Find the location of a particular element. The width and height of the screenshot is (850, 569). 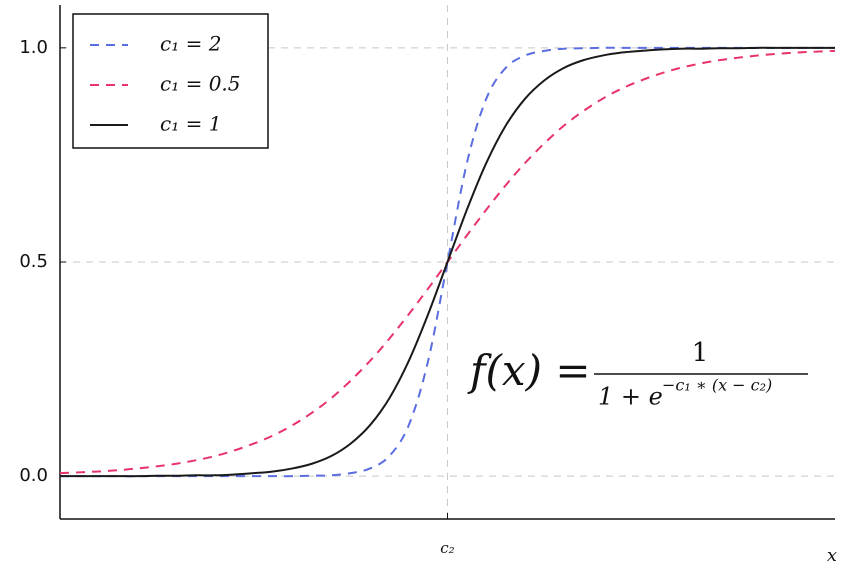

y-tick-label: 0.0 is located at coordinates (33, 475).